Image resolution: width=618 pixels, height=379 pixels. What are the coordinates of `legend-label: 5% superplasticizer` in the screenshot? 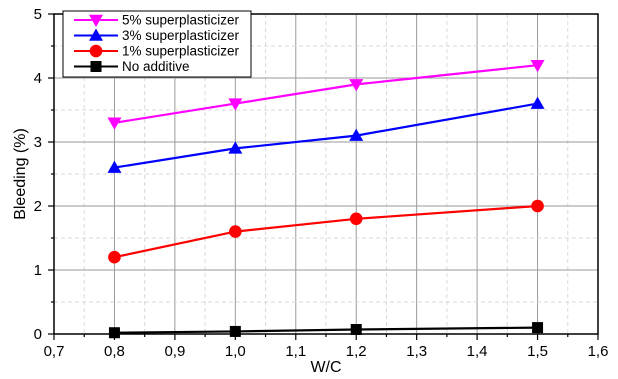 It's located at (181, 20).